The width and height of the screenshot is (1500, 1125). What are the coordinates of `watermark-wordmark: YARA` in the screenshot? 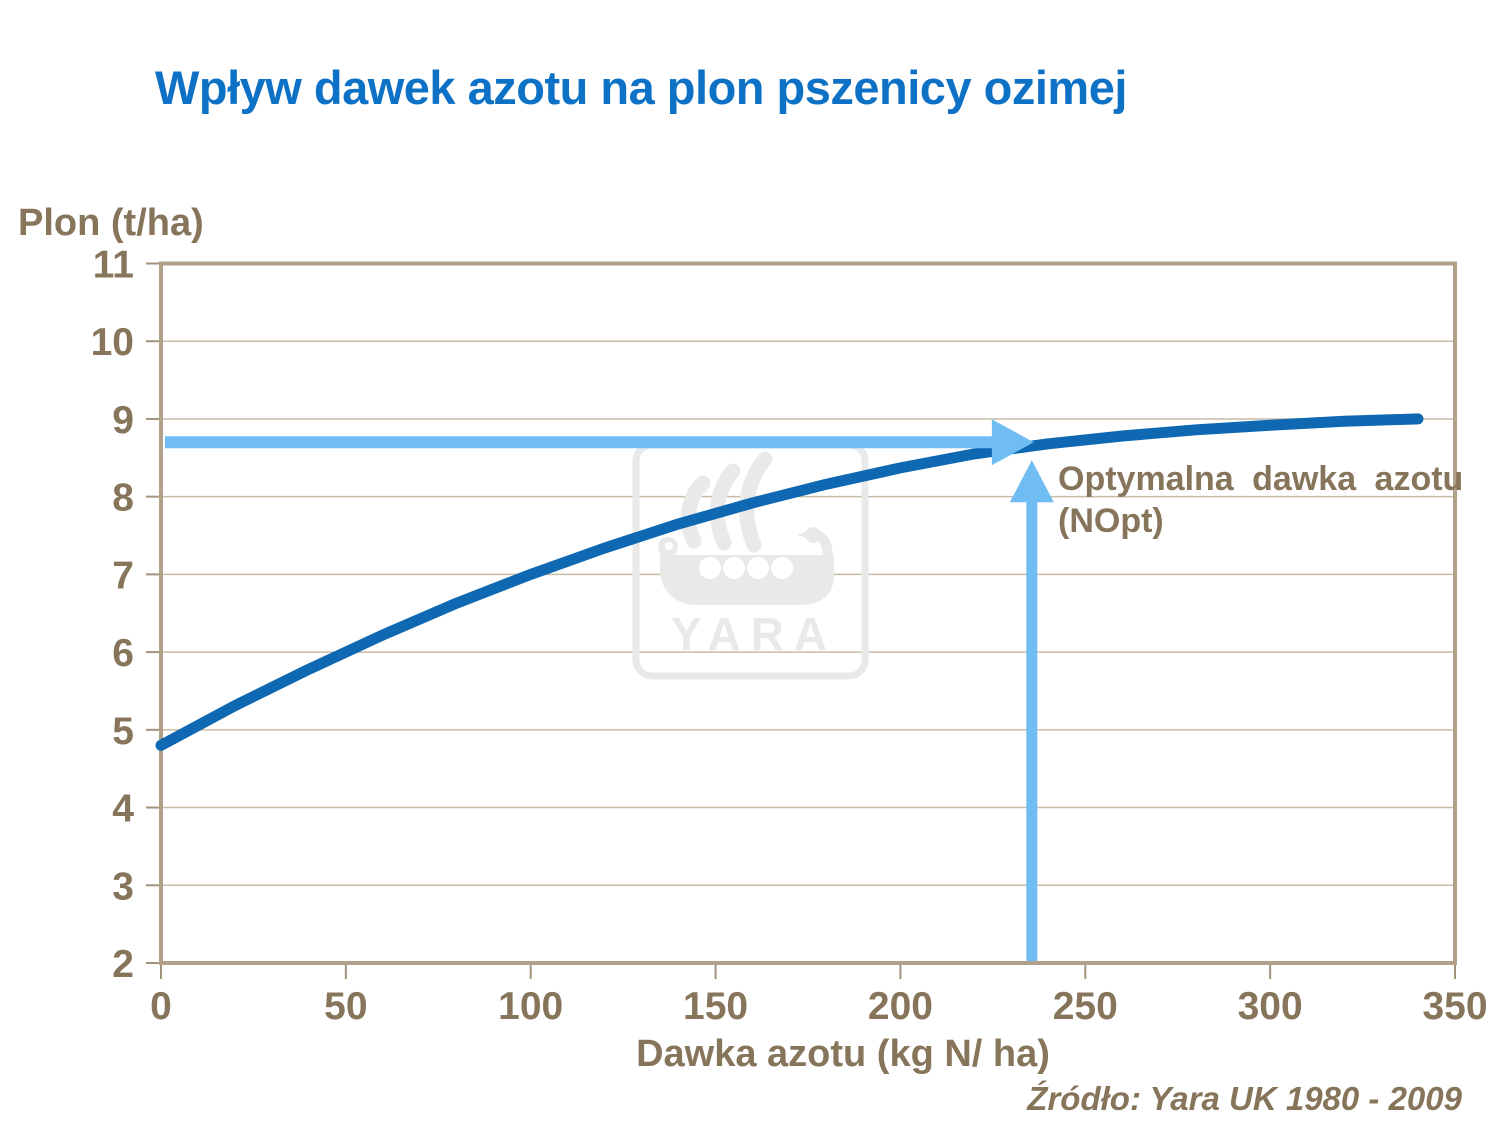 It's located at (754, 634).